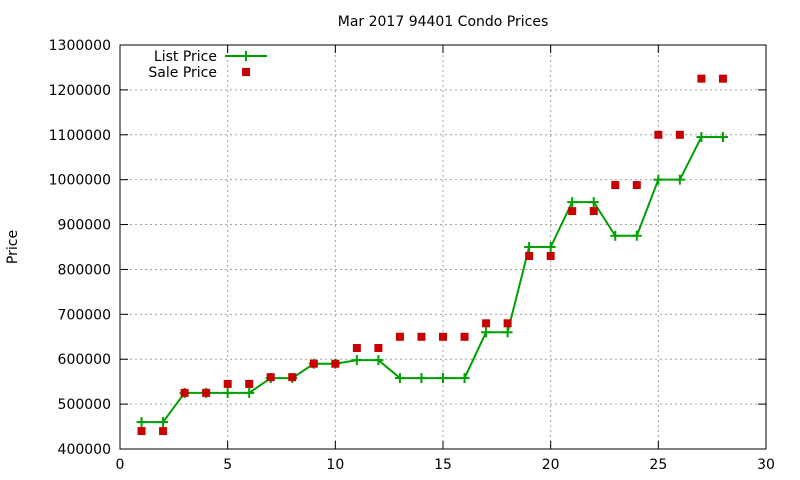 The width and height of the screenshot is (800, 480). Describe the element at coordinates (84, 450) in the screenshot. I see `y-tick-label: 400000` at that location.